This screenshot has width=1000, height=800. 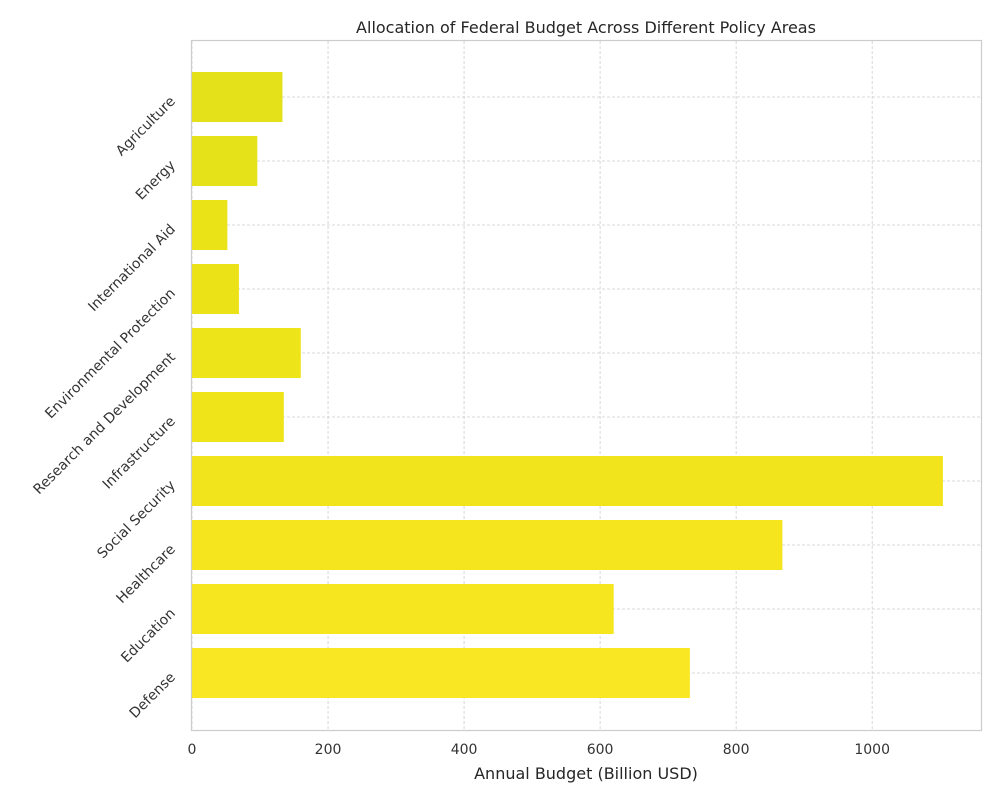 I want to click on x-tick-label: 400, so click(x=464, y=750).